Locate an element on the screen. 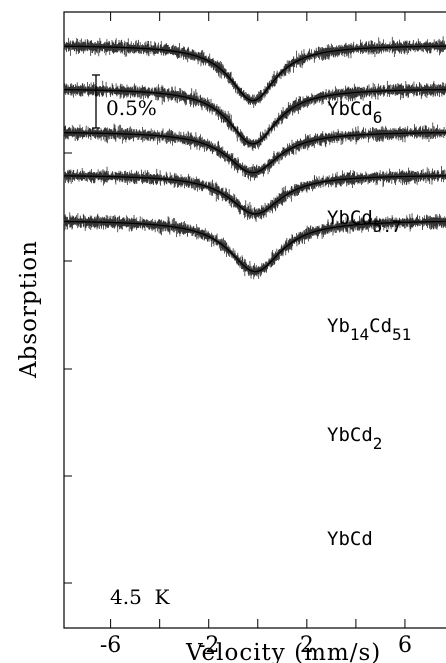 This screenshot has width=446, height=663. x-tick-labels: -6 -2 2 6 is located at coordinates (256, 645).